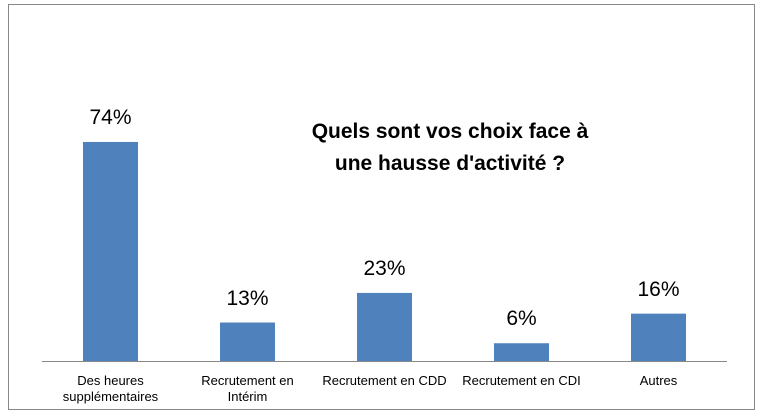  I want to click on data-label: 23%, so click(384, 268).